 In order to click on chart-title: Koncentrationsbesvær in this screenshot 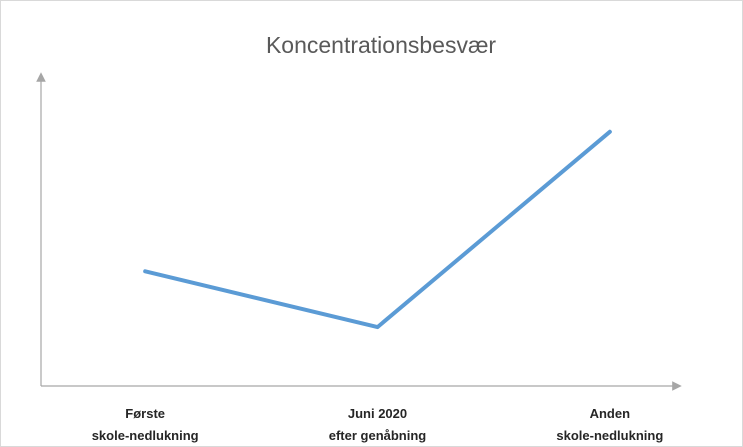, I will do `click(381, 45)`.